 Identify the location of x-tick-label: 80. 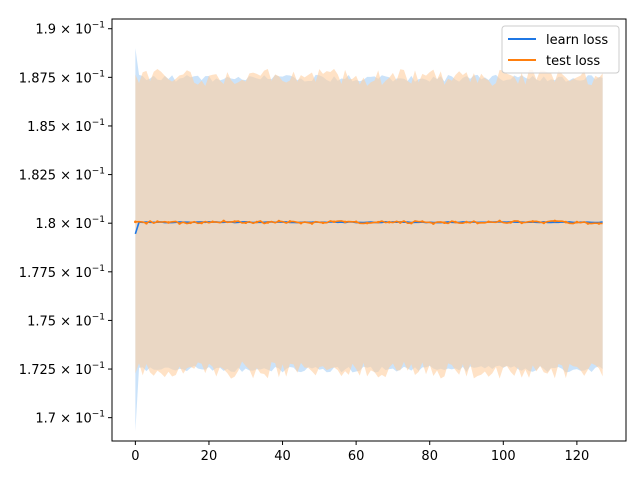
(429, 456).